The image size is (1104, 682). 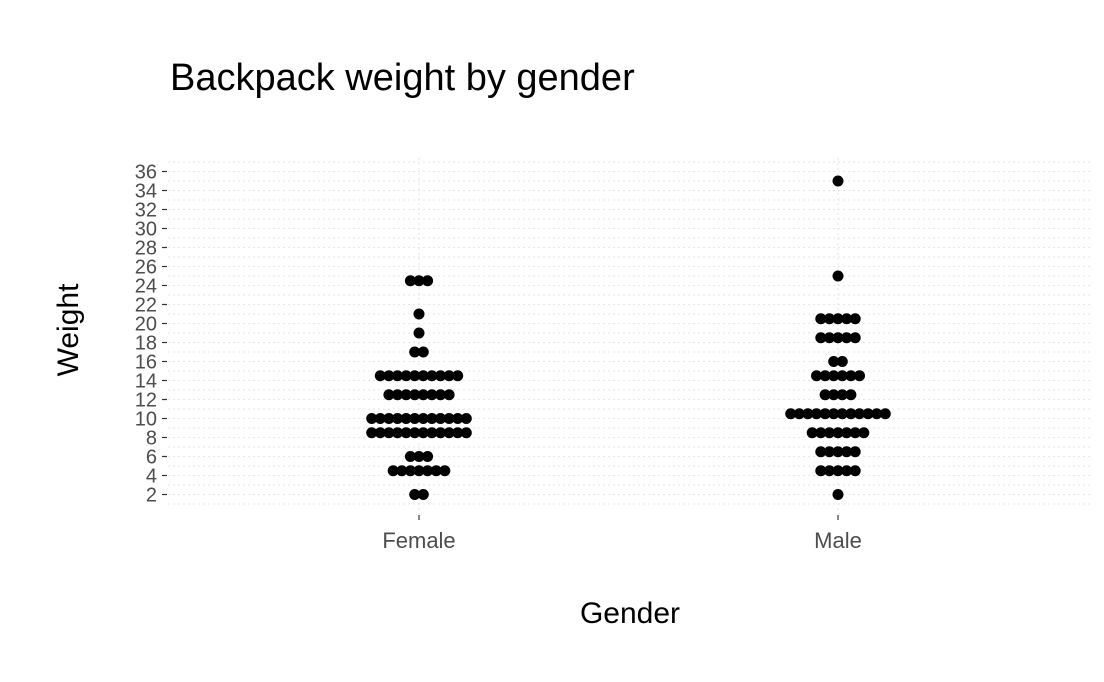 What do you see at coordinates (68, 329) in the screenshot?
I see `y-axis-title: Weight` at bounding box center [68, 329].